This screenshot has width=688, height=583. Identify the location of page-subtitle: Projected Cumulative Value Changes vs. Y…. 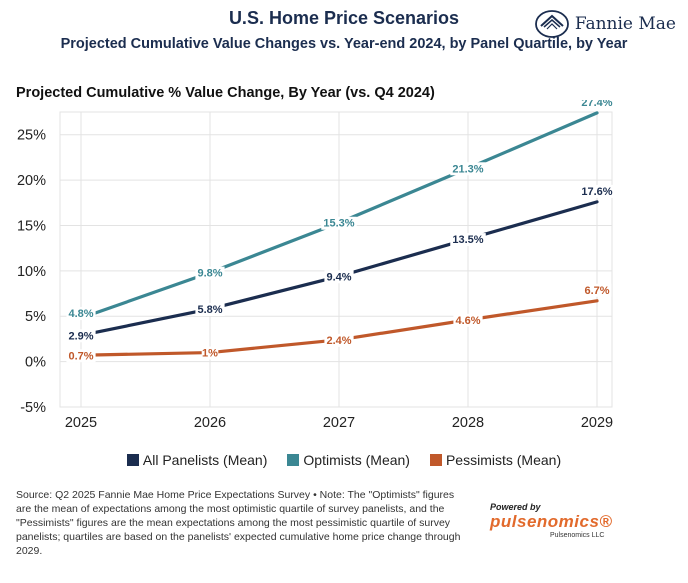
(344, 44).